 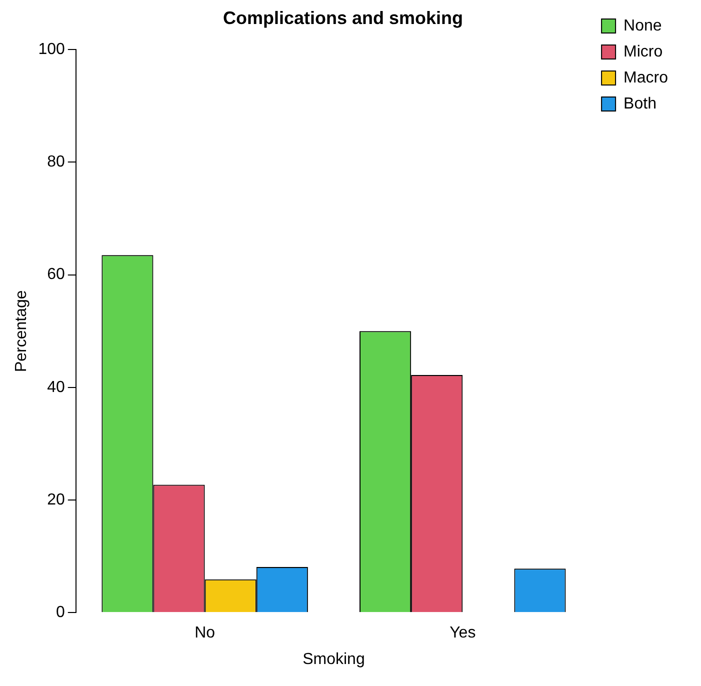 What do you see at coordinates (21, 331) in the screenshot?
I see `y-axis-title: Percentage` at bounding box center [21, 331].